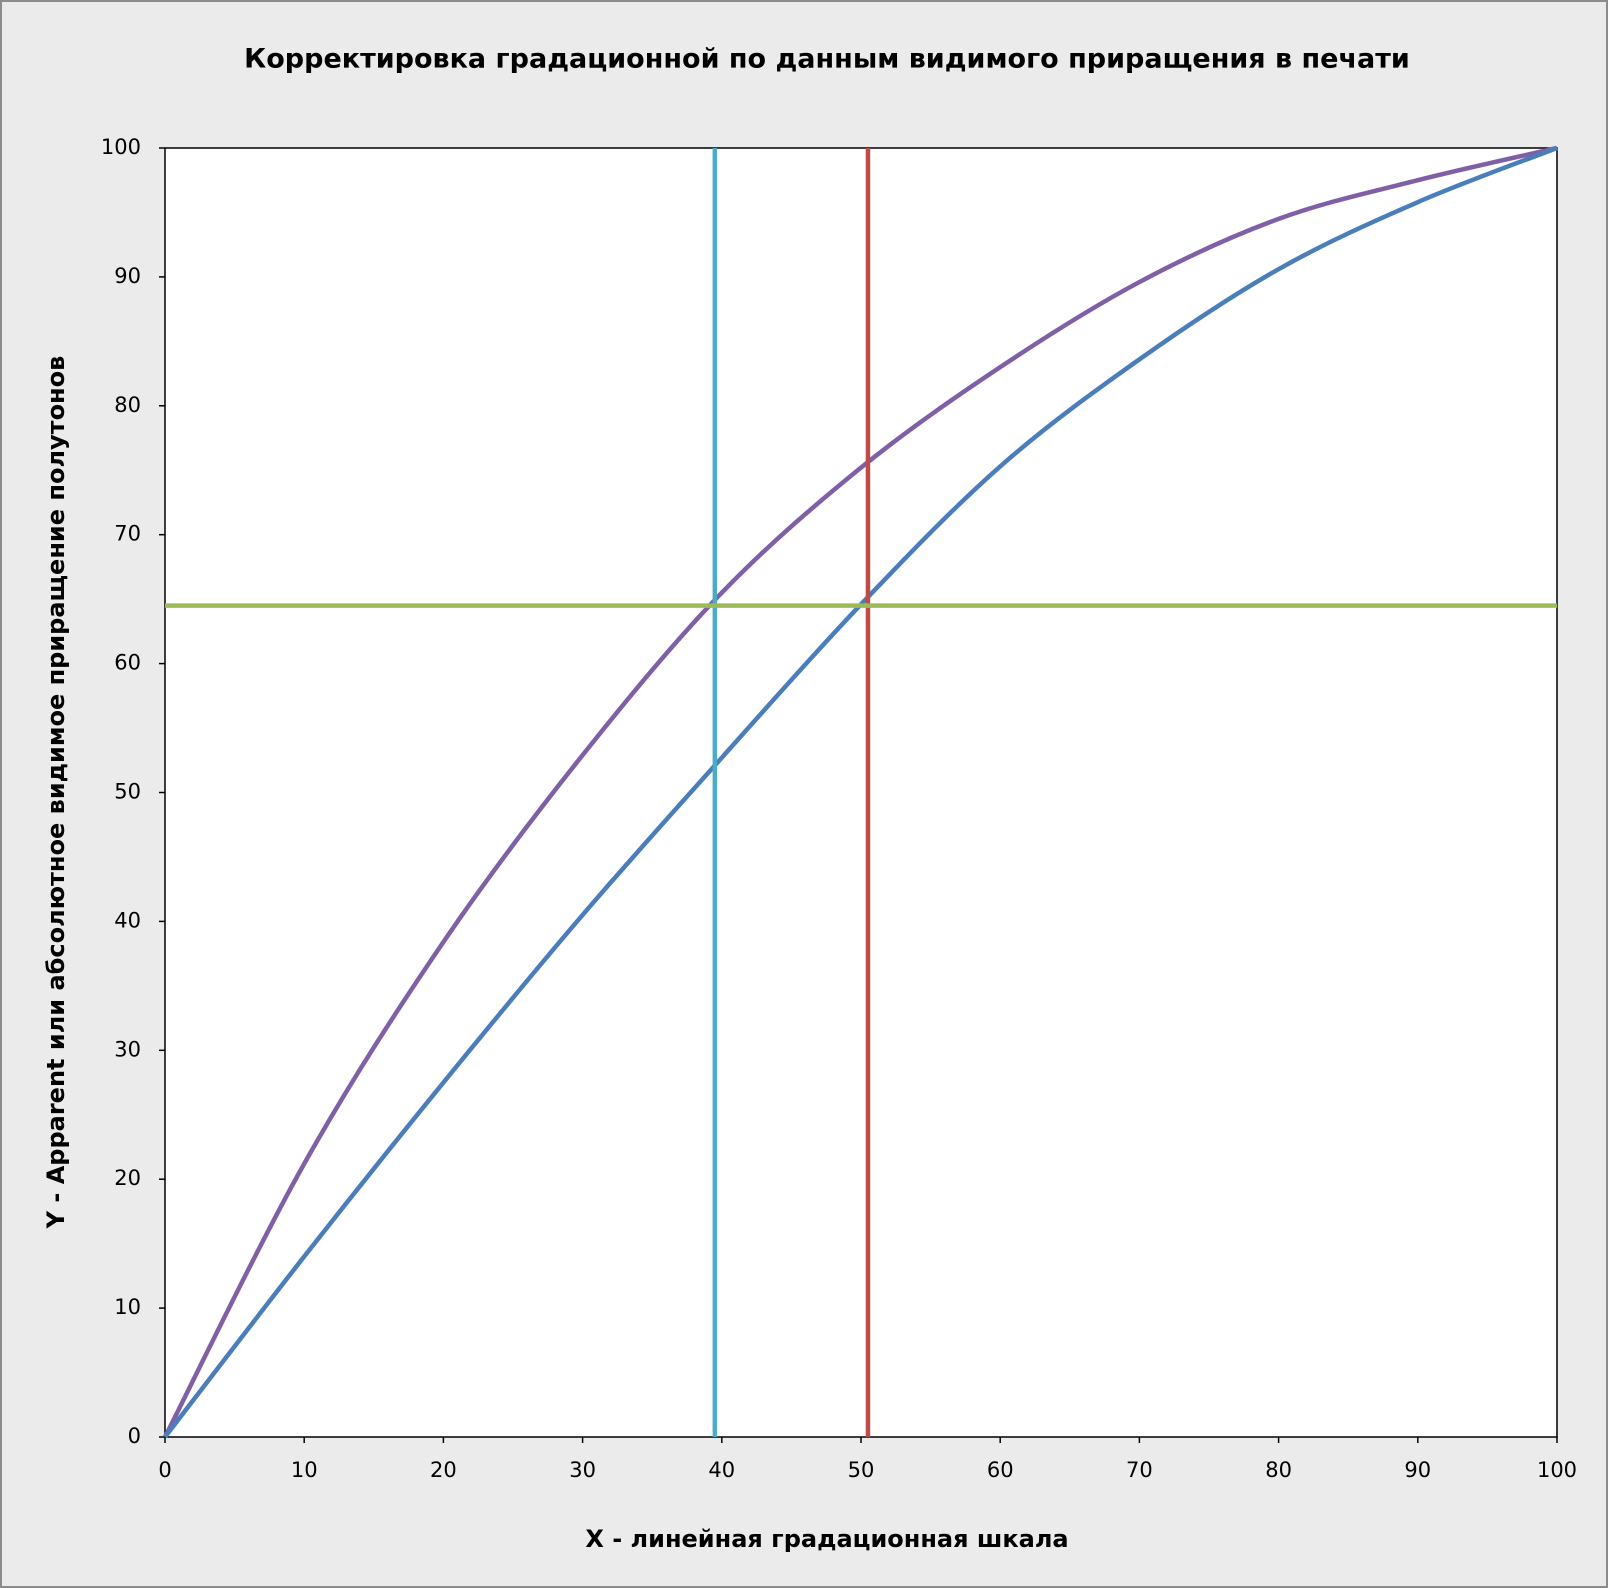 The image size is (1608, 1588). What do you see at coordinates (1417, 1470) in the screenshot?
I see `x-tick-label: 90` at bounding box center [1417, 1470].